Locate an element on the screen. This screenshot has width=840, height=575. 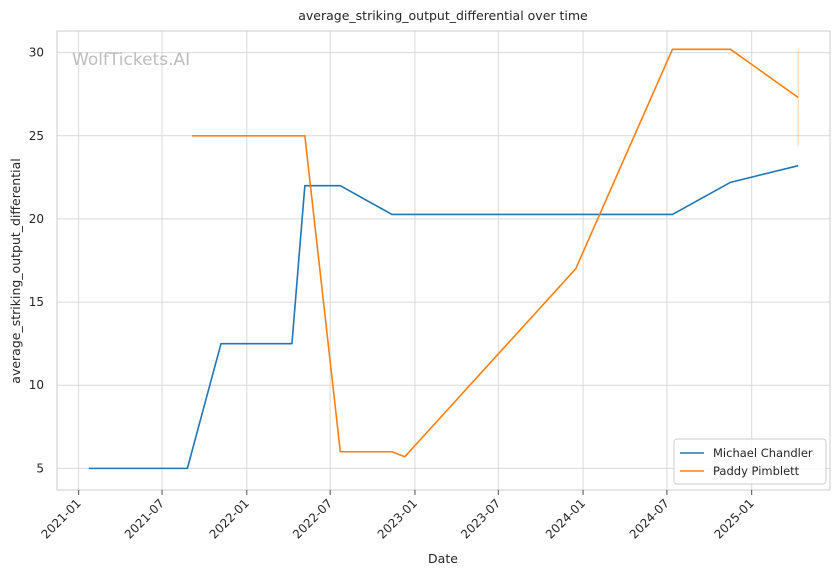
watermark: WolfTickets.AI is located at coordinates (131, 60).